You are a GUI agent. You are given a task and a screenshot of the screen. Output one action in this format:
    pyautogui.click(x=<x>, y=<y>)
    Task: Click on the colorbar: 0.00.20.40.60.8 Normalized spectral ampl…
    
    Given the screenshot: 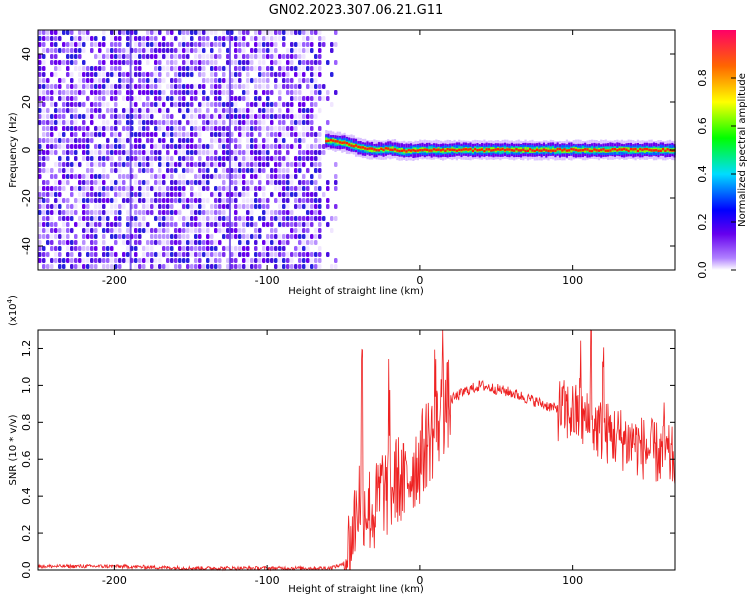 What is the action you would take?
    pyautogui.click(x=722, y=154)
    